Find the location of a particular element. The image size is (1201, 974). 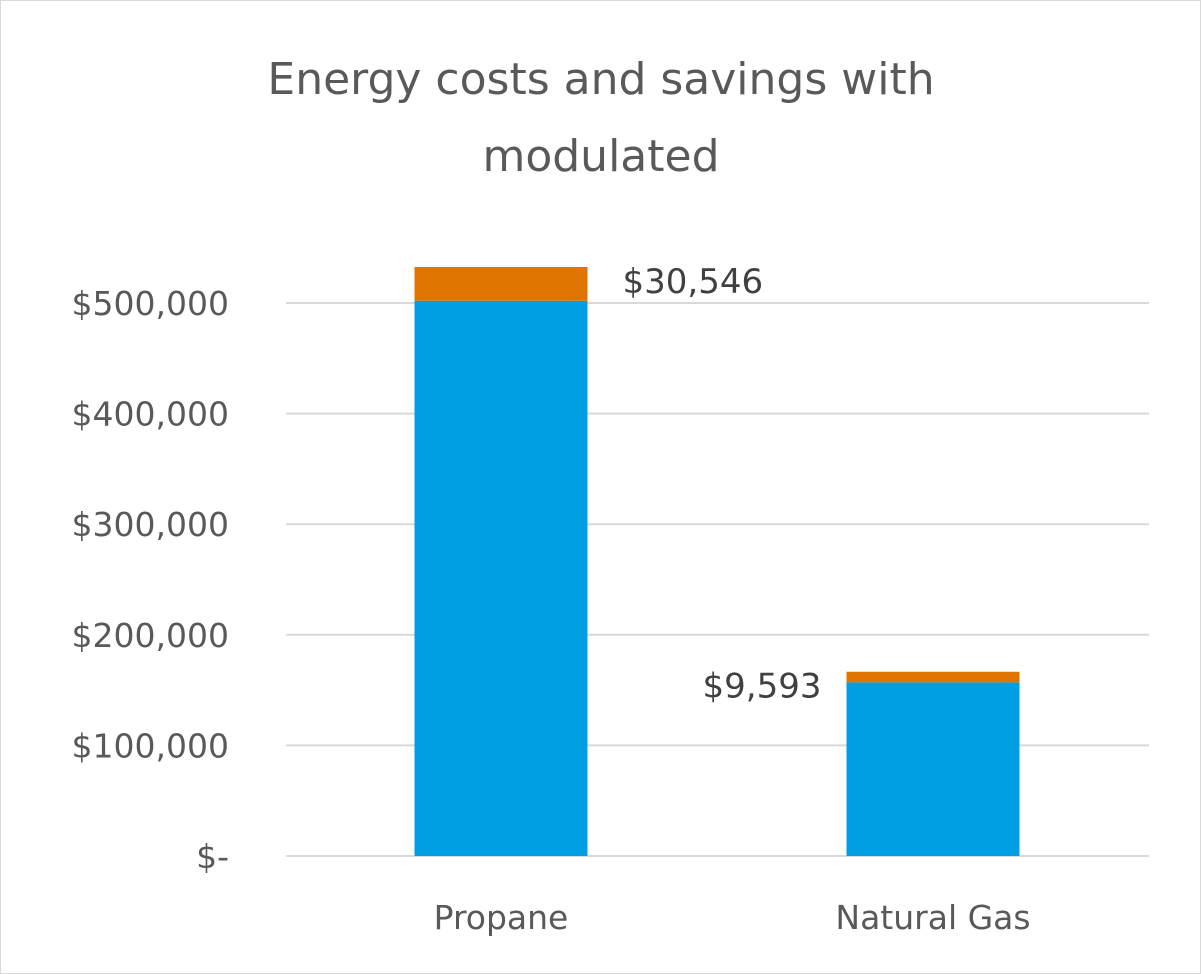

data-label: $9,593 is located at coordinates (762, 687).